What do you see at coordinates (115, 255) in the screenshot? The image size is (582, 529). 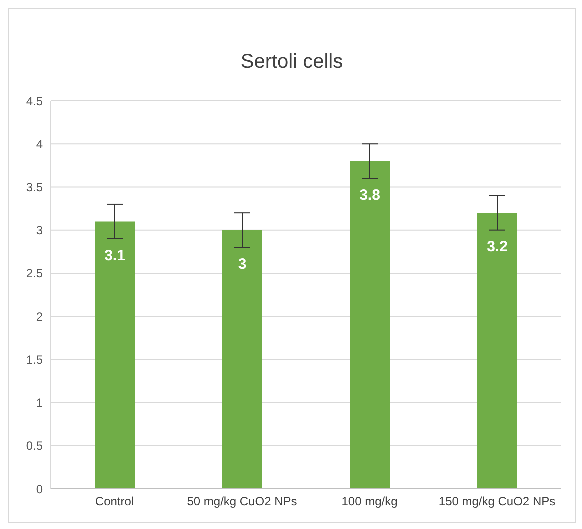 I see `data-label: 3.1` at bounding box center [115, 255].